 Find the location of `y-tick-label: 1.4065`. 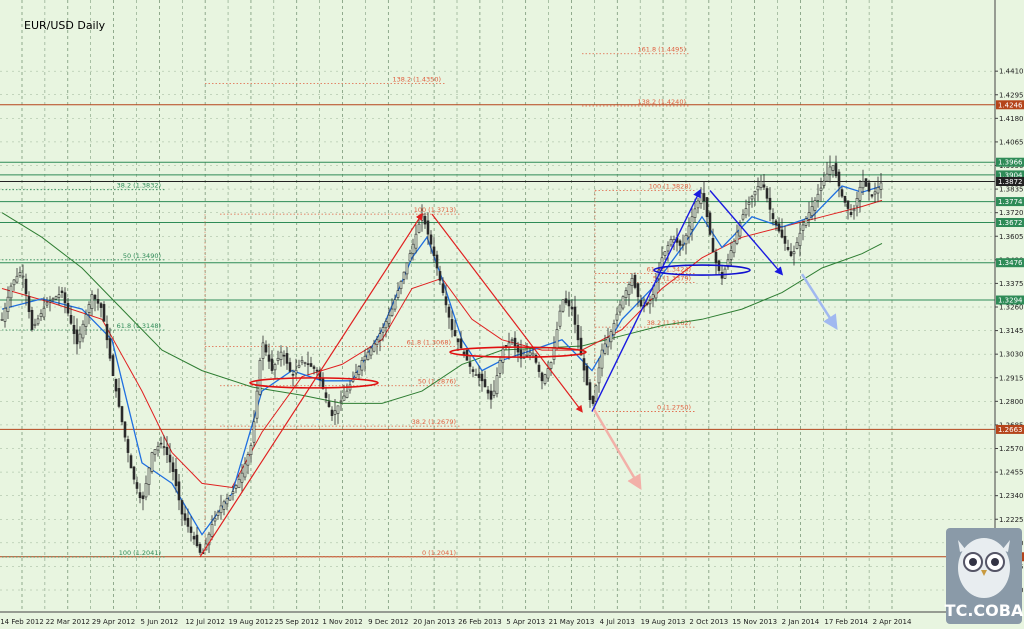

y-tick-label: 1.4065 is located at coordinates (1011, 142).